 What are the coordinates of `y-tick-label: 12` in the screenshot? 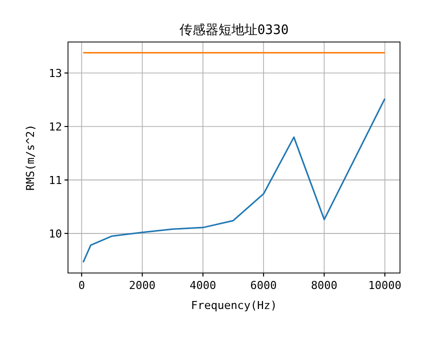 It's located at (55, 127).